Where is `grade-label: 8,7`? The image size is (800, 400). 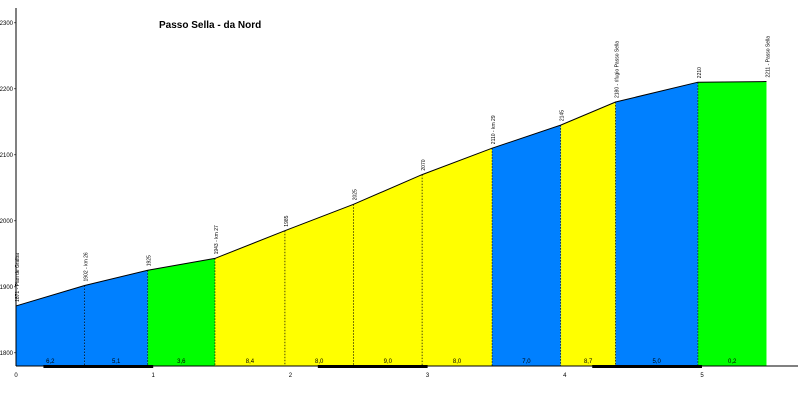
grade-label: 8,7 is located at coordinates (588, 362).